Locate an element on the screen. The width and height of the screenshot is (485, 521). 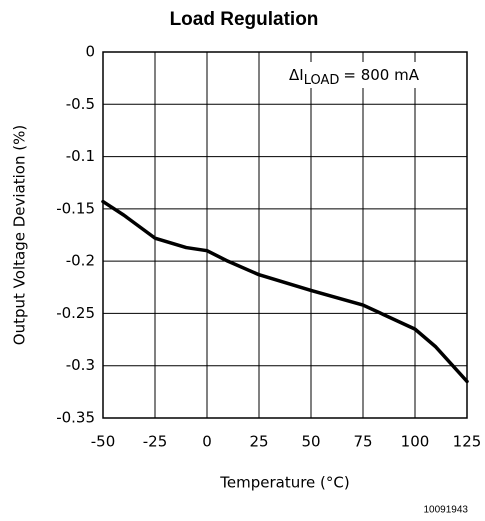
x-tick-label: 75 is located at coordinates (362, 442).